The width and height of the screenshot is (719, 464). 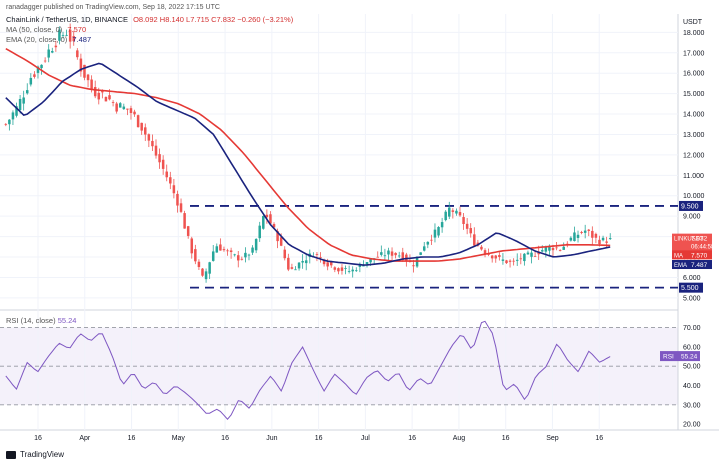 What do you see at coordinates (77, 29) in the screenshot?
I see `ma-value: 7.570` at bounding box center [77, 29].